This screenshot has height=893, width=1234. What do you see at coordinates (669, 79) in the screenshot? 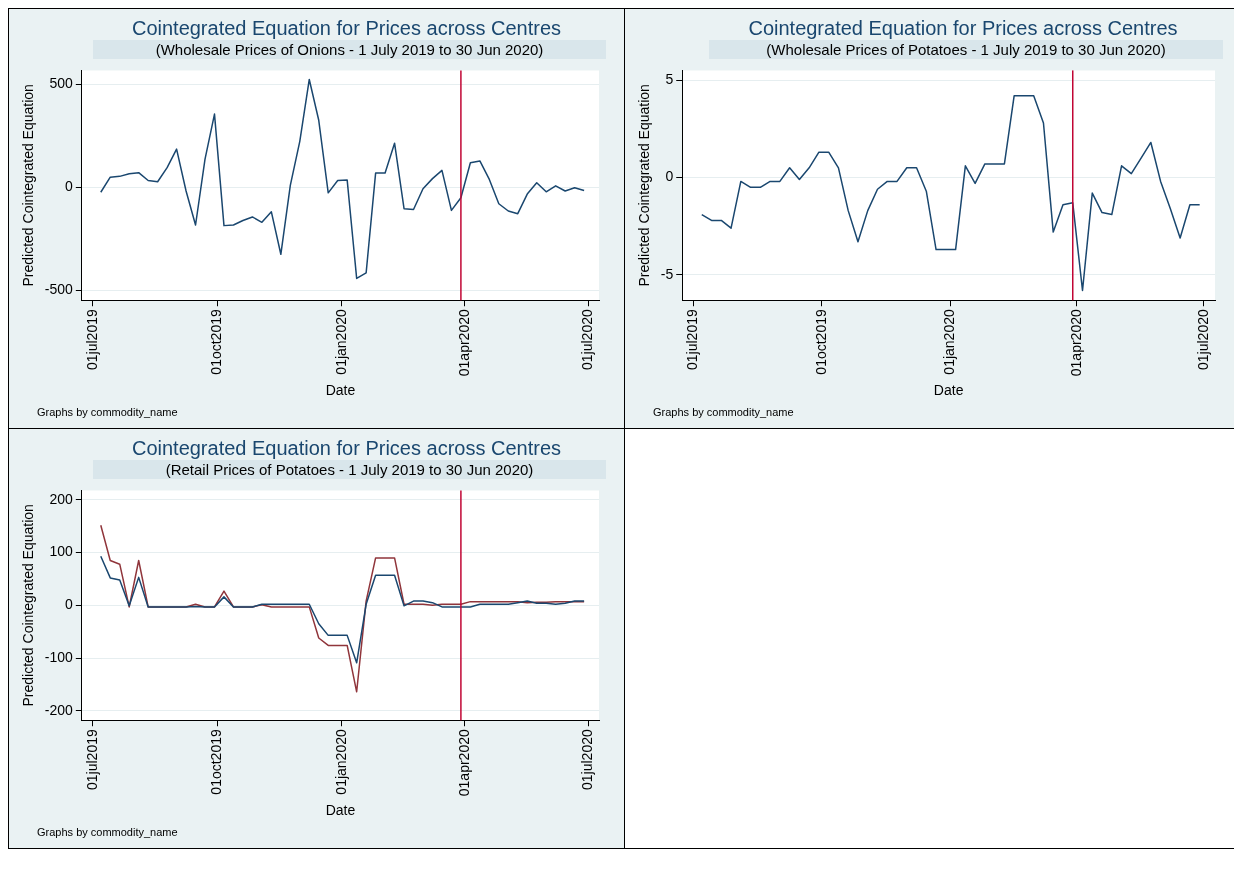
I see `y-tick-label: 5` at bounding box center [669, 79].